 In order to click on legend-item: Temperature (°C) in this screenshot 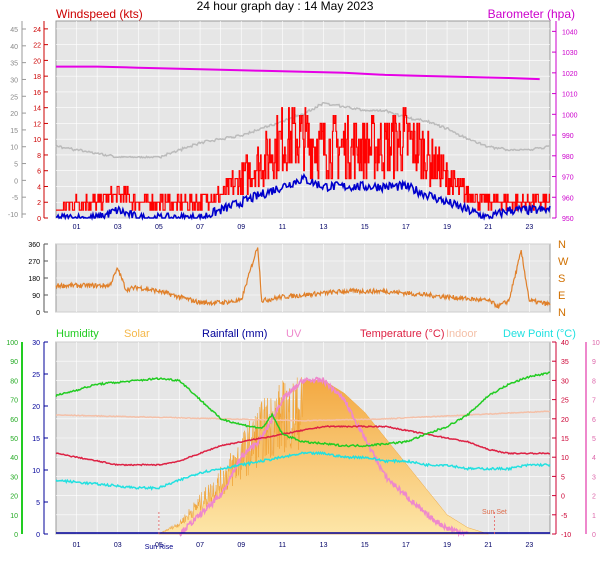, I will do `click(402, 334)`.